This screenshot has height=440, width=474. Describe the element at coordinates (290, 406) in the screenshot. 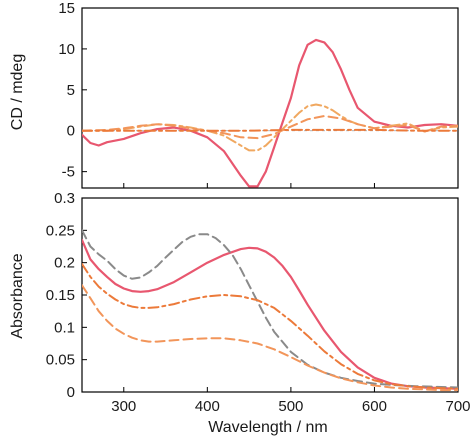

I see `x-tick-label: 500` at that location.